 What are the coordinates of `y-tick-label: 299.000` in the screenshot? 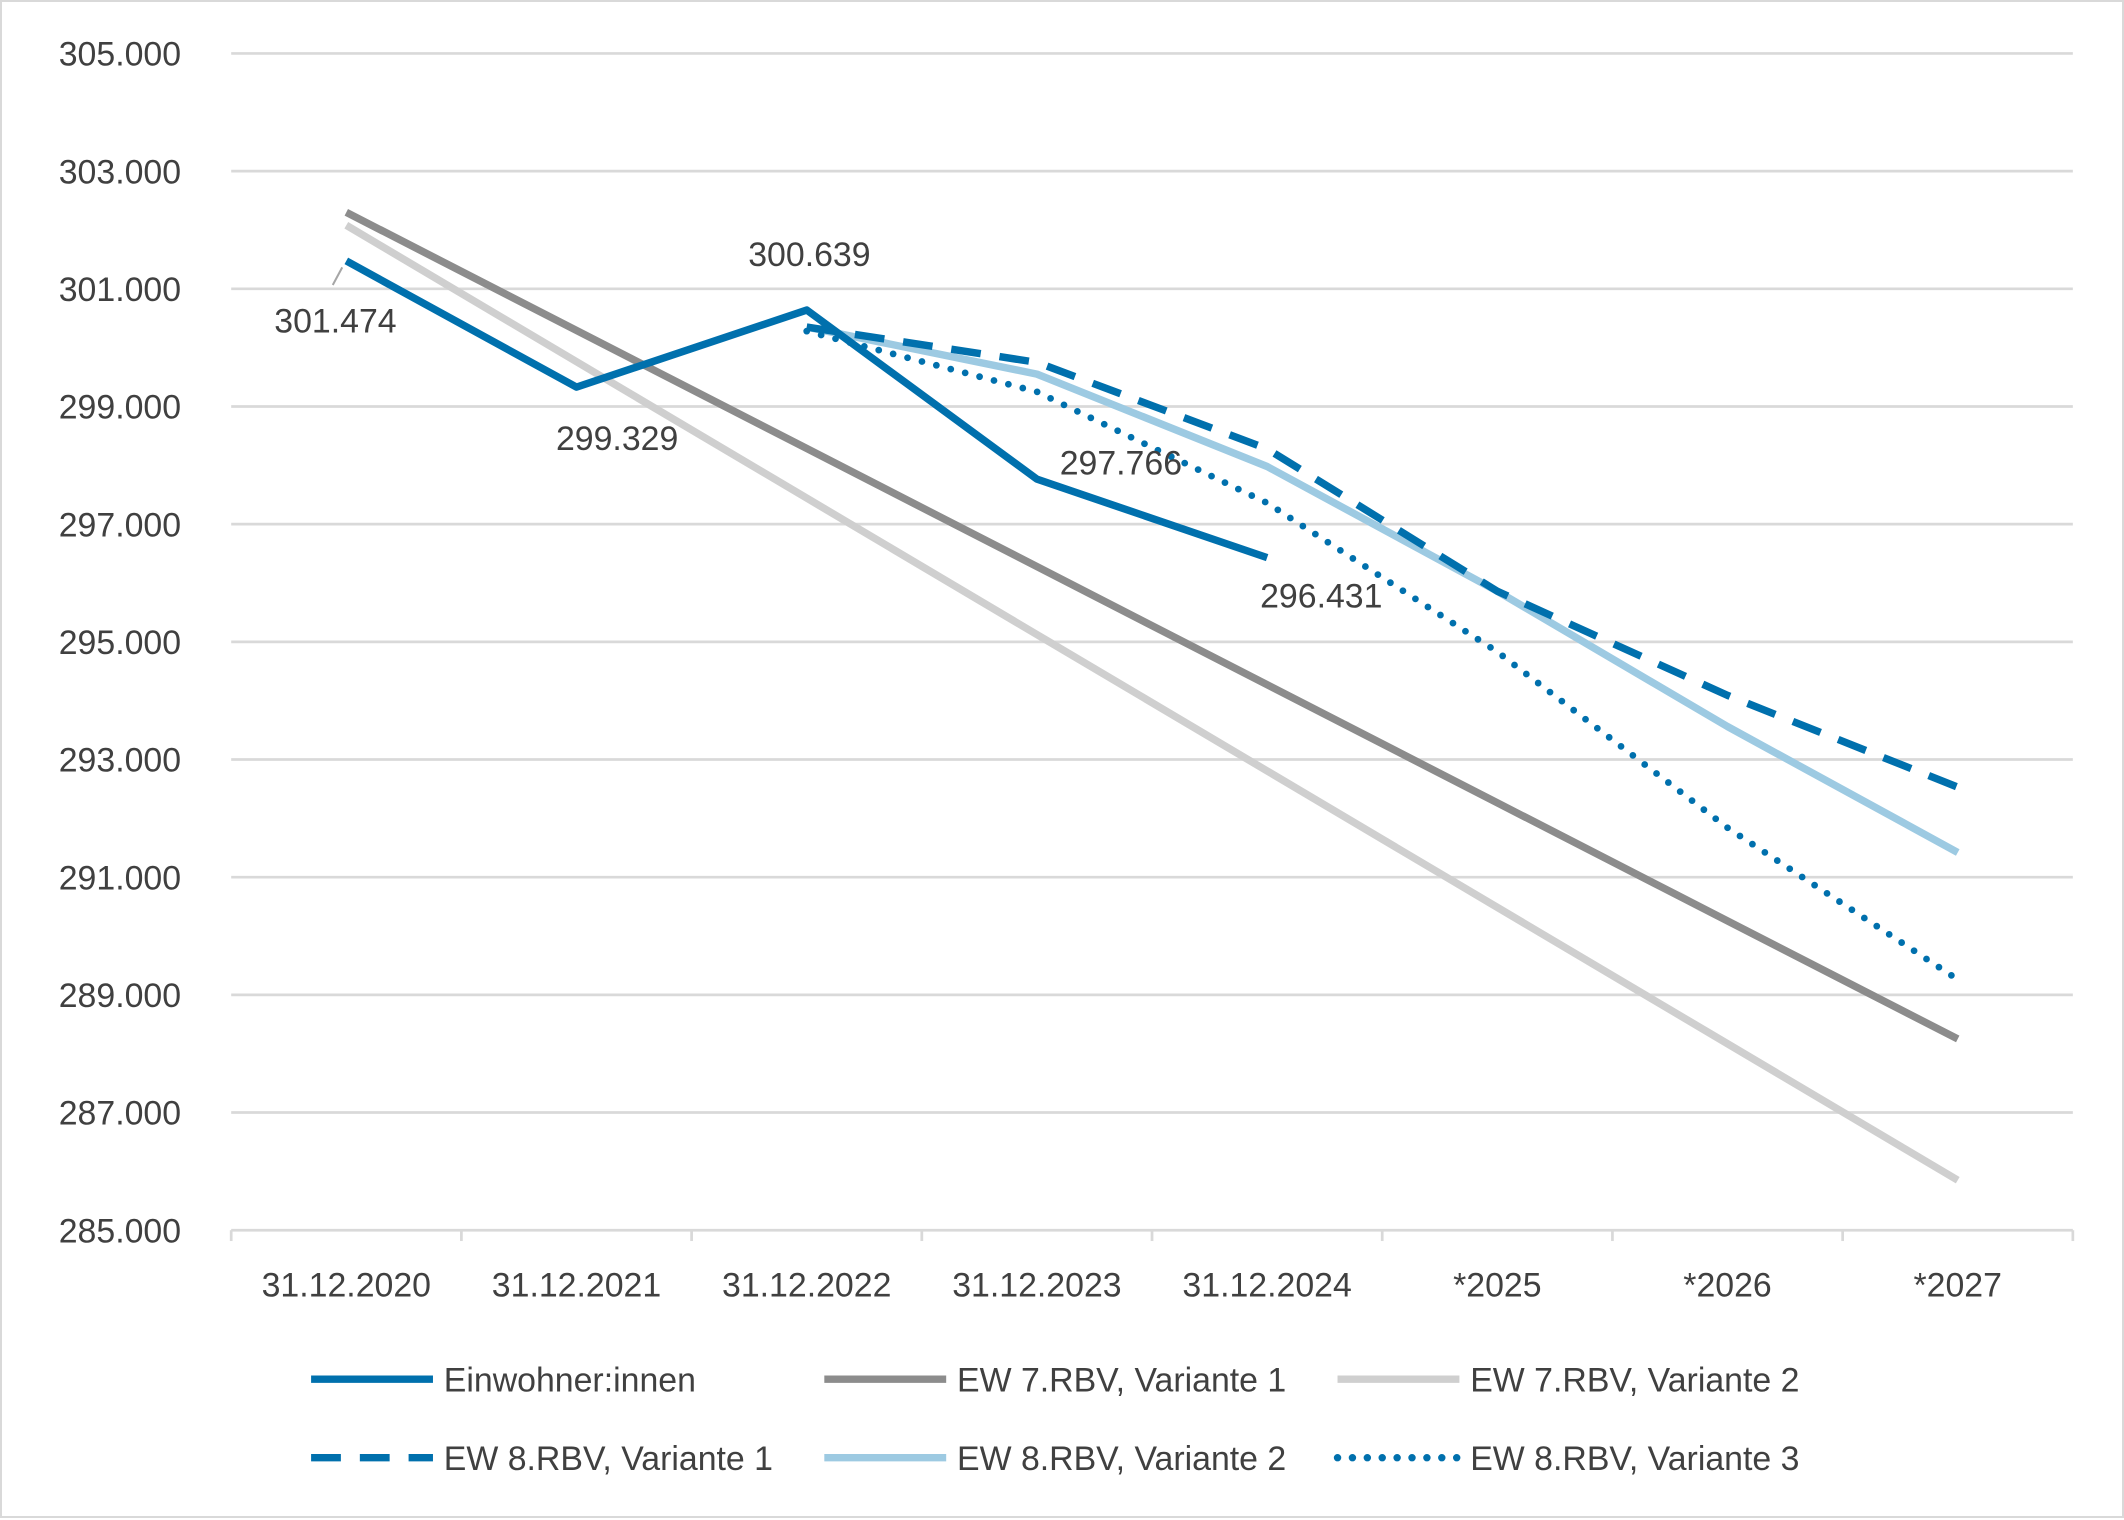 It's located at (120, 408).